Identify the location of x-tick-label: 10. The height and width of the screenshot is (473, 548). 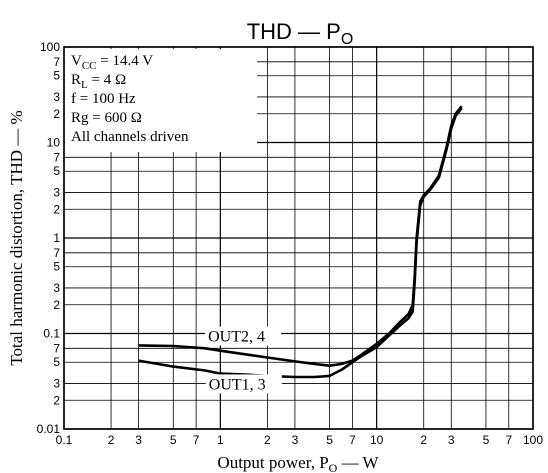
(377, 440).